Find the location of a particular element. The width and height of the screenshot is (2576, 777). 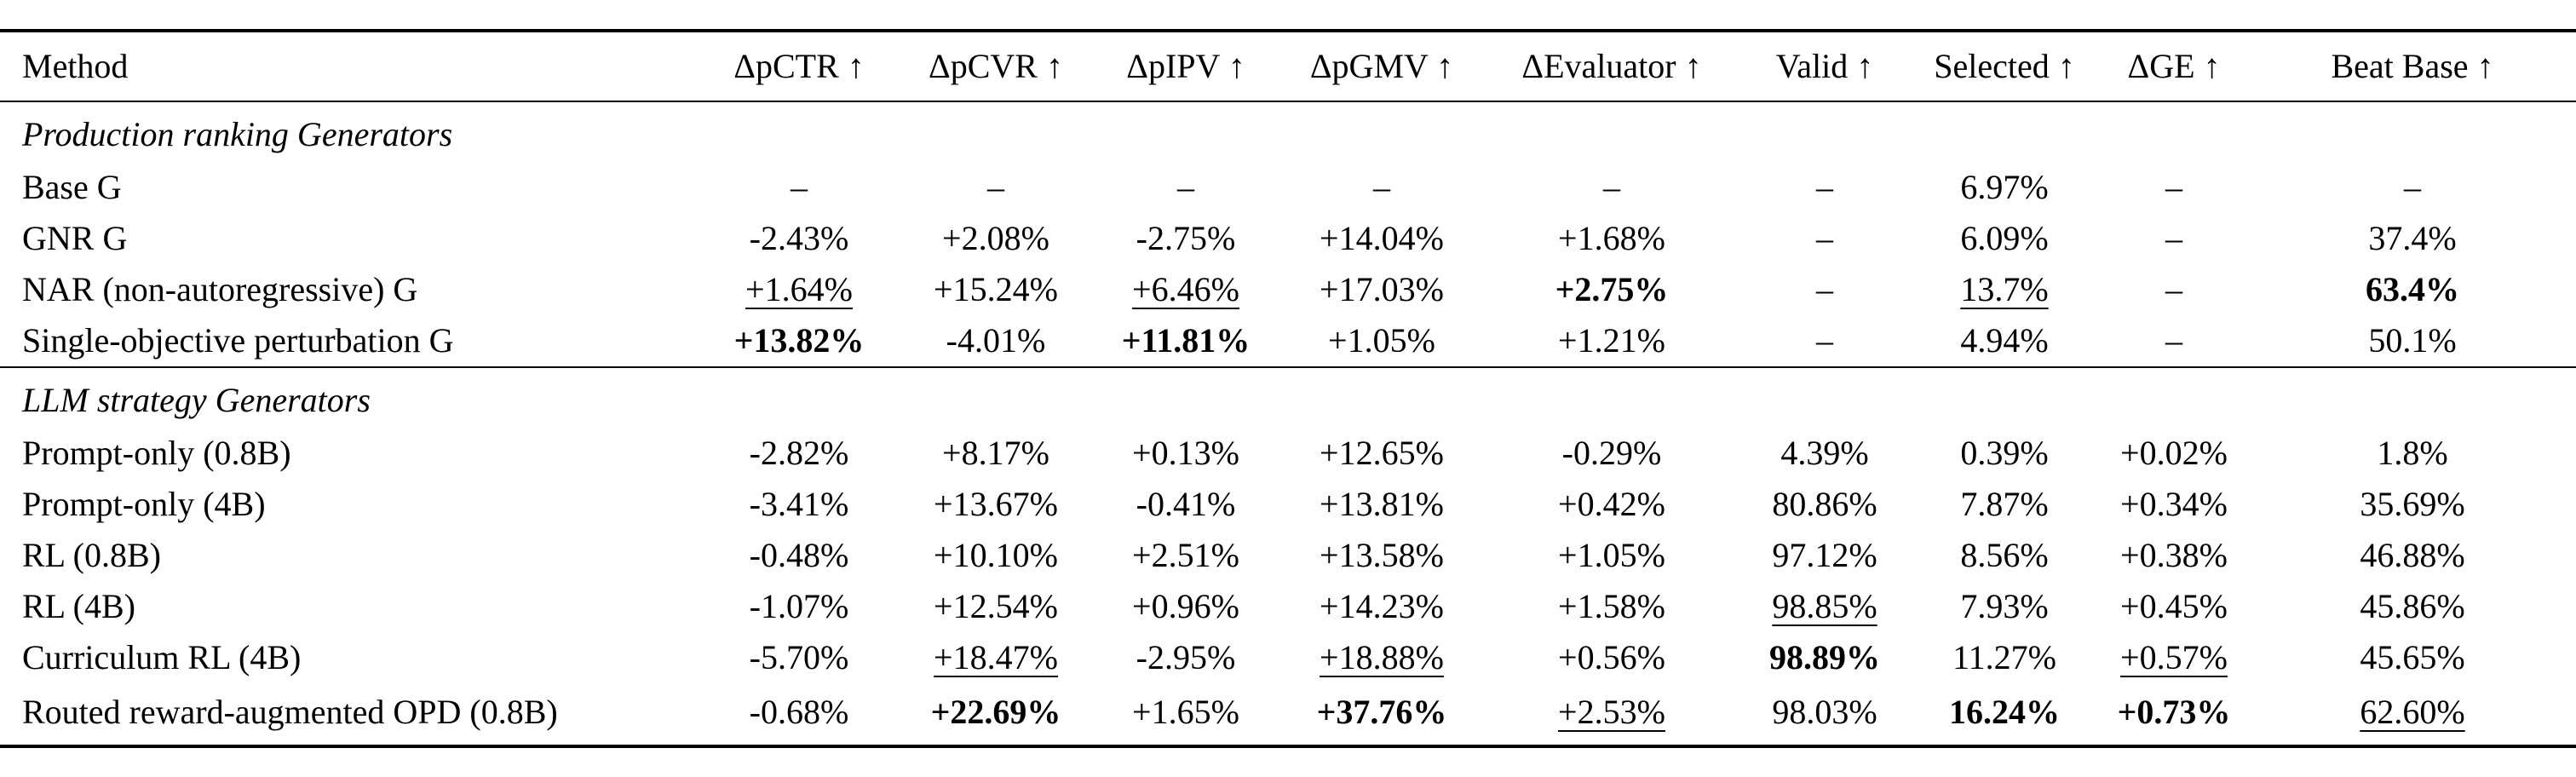

cell-value: 0.39% is located at coordinates (2004, 453).